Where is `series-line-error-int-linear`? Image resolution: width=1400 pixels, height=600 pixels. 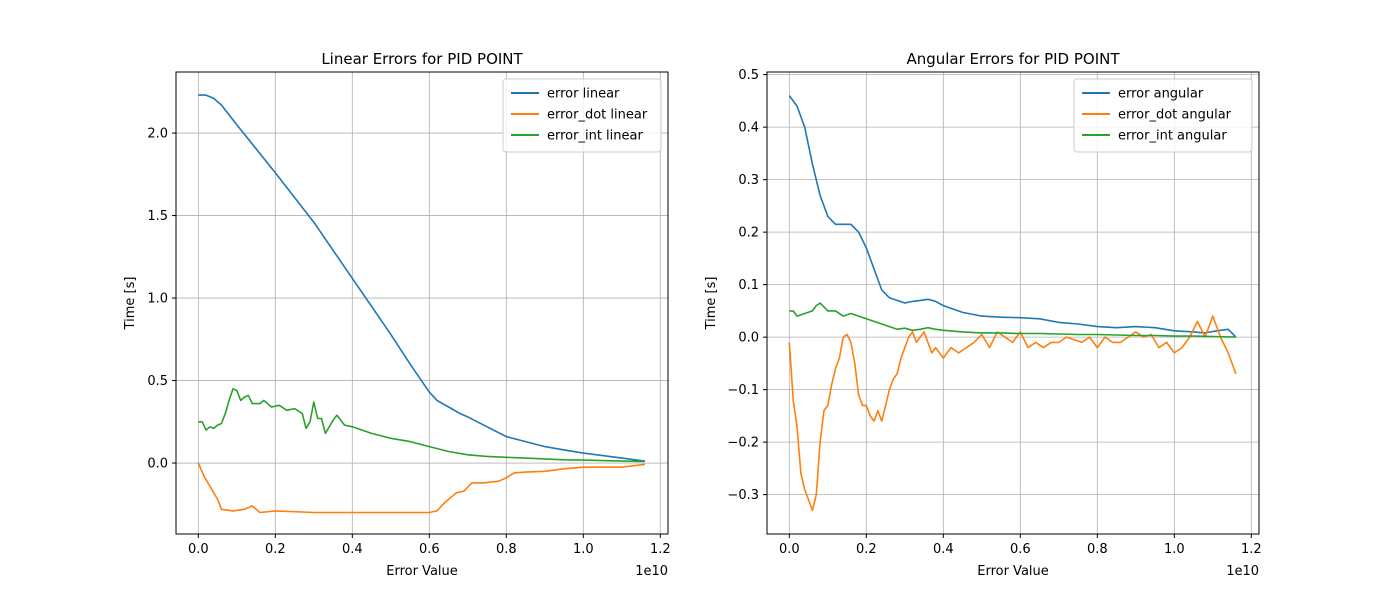 series-line-error-int-linear is located at coordinates (421, 425).